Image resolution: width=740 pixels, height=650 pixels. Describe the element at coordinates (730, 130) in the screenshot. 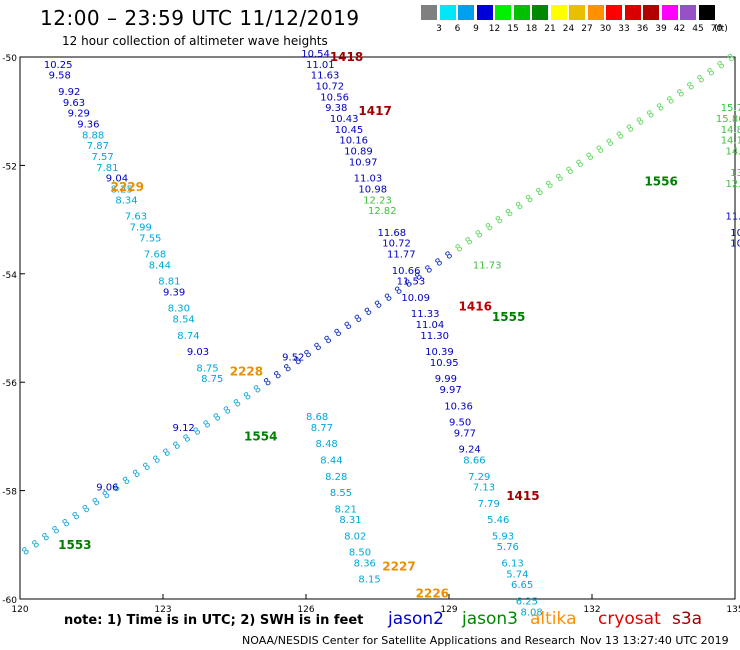

I see `swh-value: 14.83` at that location.